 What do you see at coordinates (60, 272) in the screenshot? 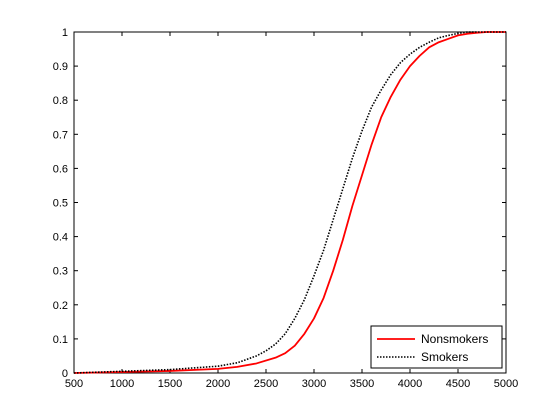
I see `y-tick-label: 0.3` at bounding box center [60, 272].